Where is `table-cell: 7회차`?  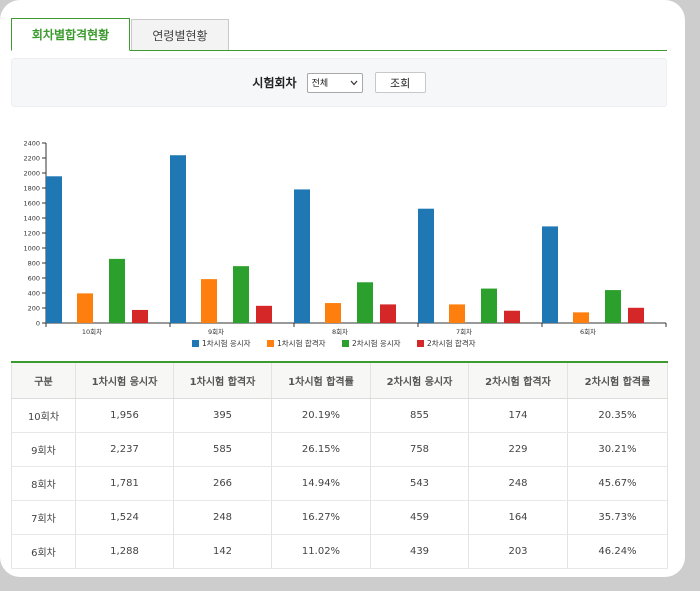
table-cell: 7회차 is located at coordinates (43, 518).